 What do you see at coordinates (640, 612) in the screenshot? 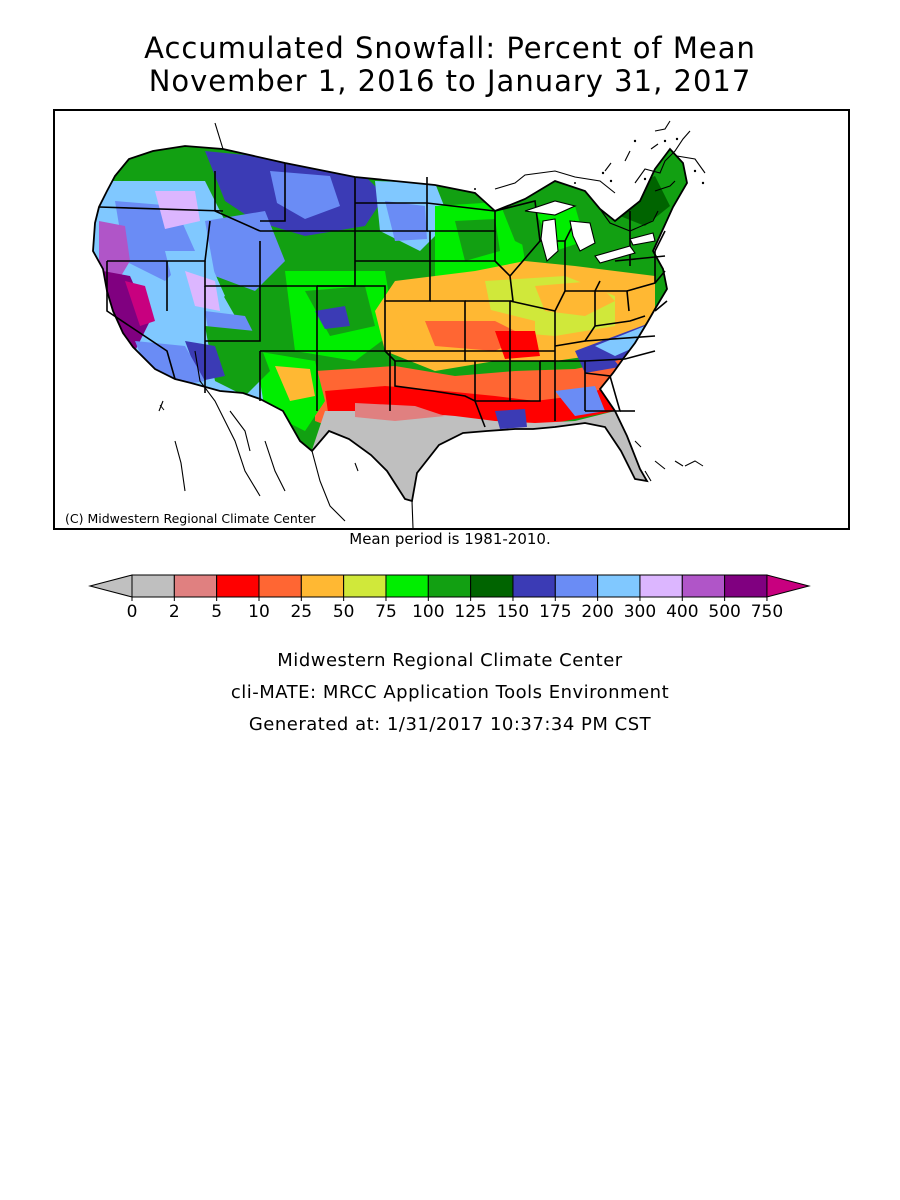
I see `legend-label: 300` at bounding box center [640, 612].